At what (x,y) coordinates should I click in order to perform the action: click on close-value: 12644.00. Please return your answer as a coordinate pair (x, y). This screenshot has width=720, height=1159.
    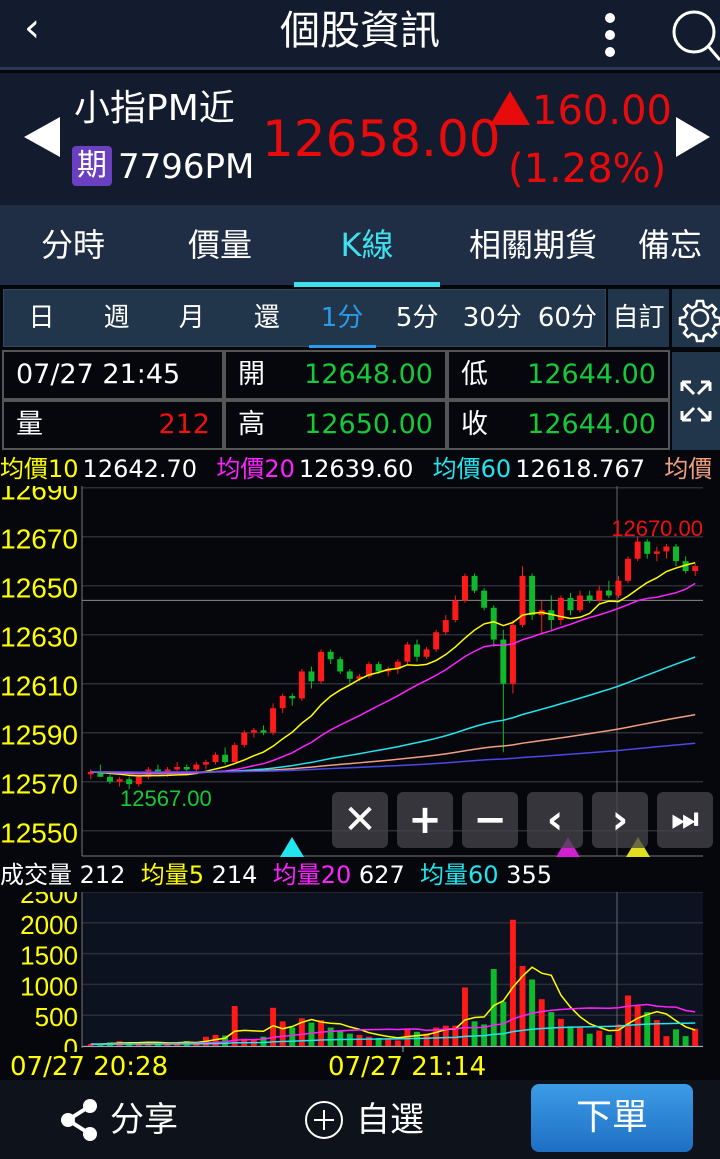
    Looking at the image, I should click on (591, 424).